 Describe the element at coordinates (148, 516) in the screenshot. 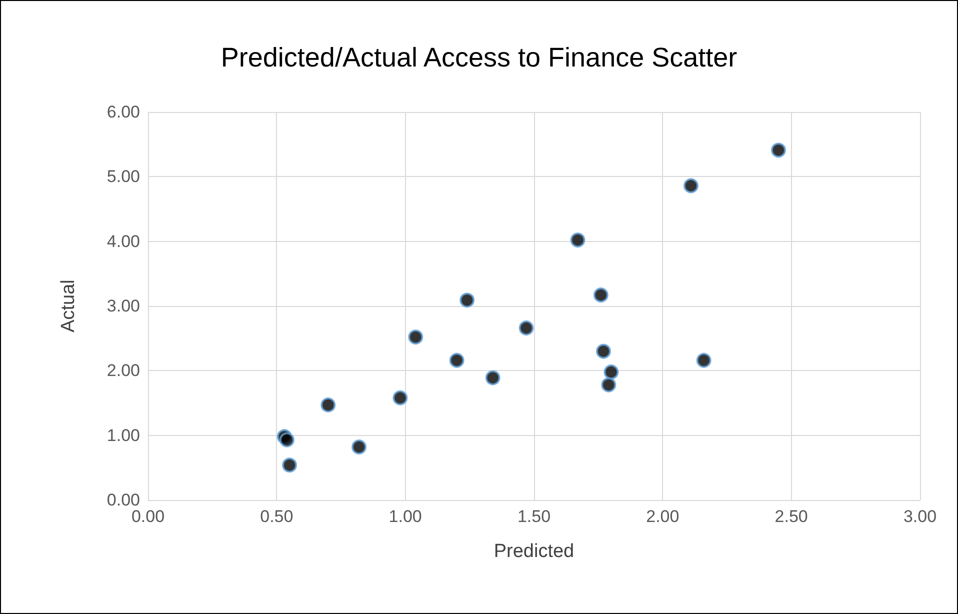

I see `x-tick-label: 0.00` at that location.